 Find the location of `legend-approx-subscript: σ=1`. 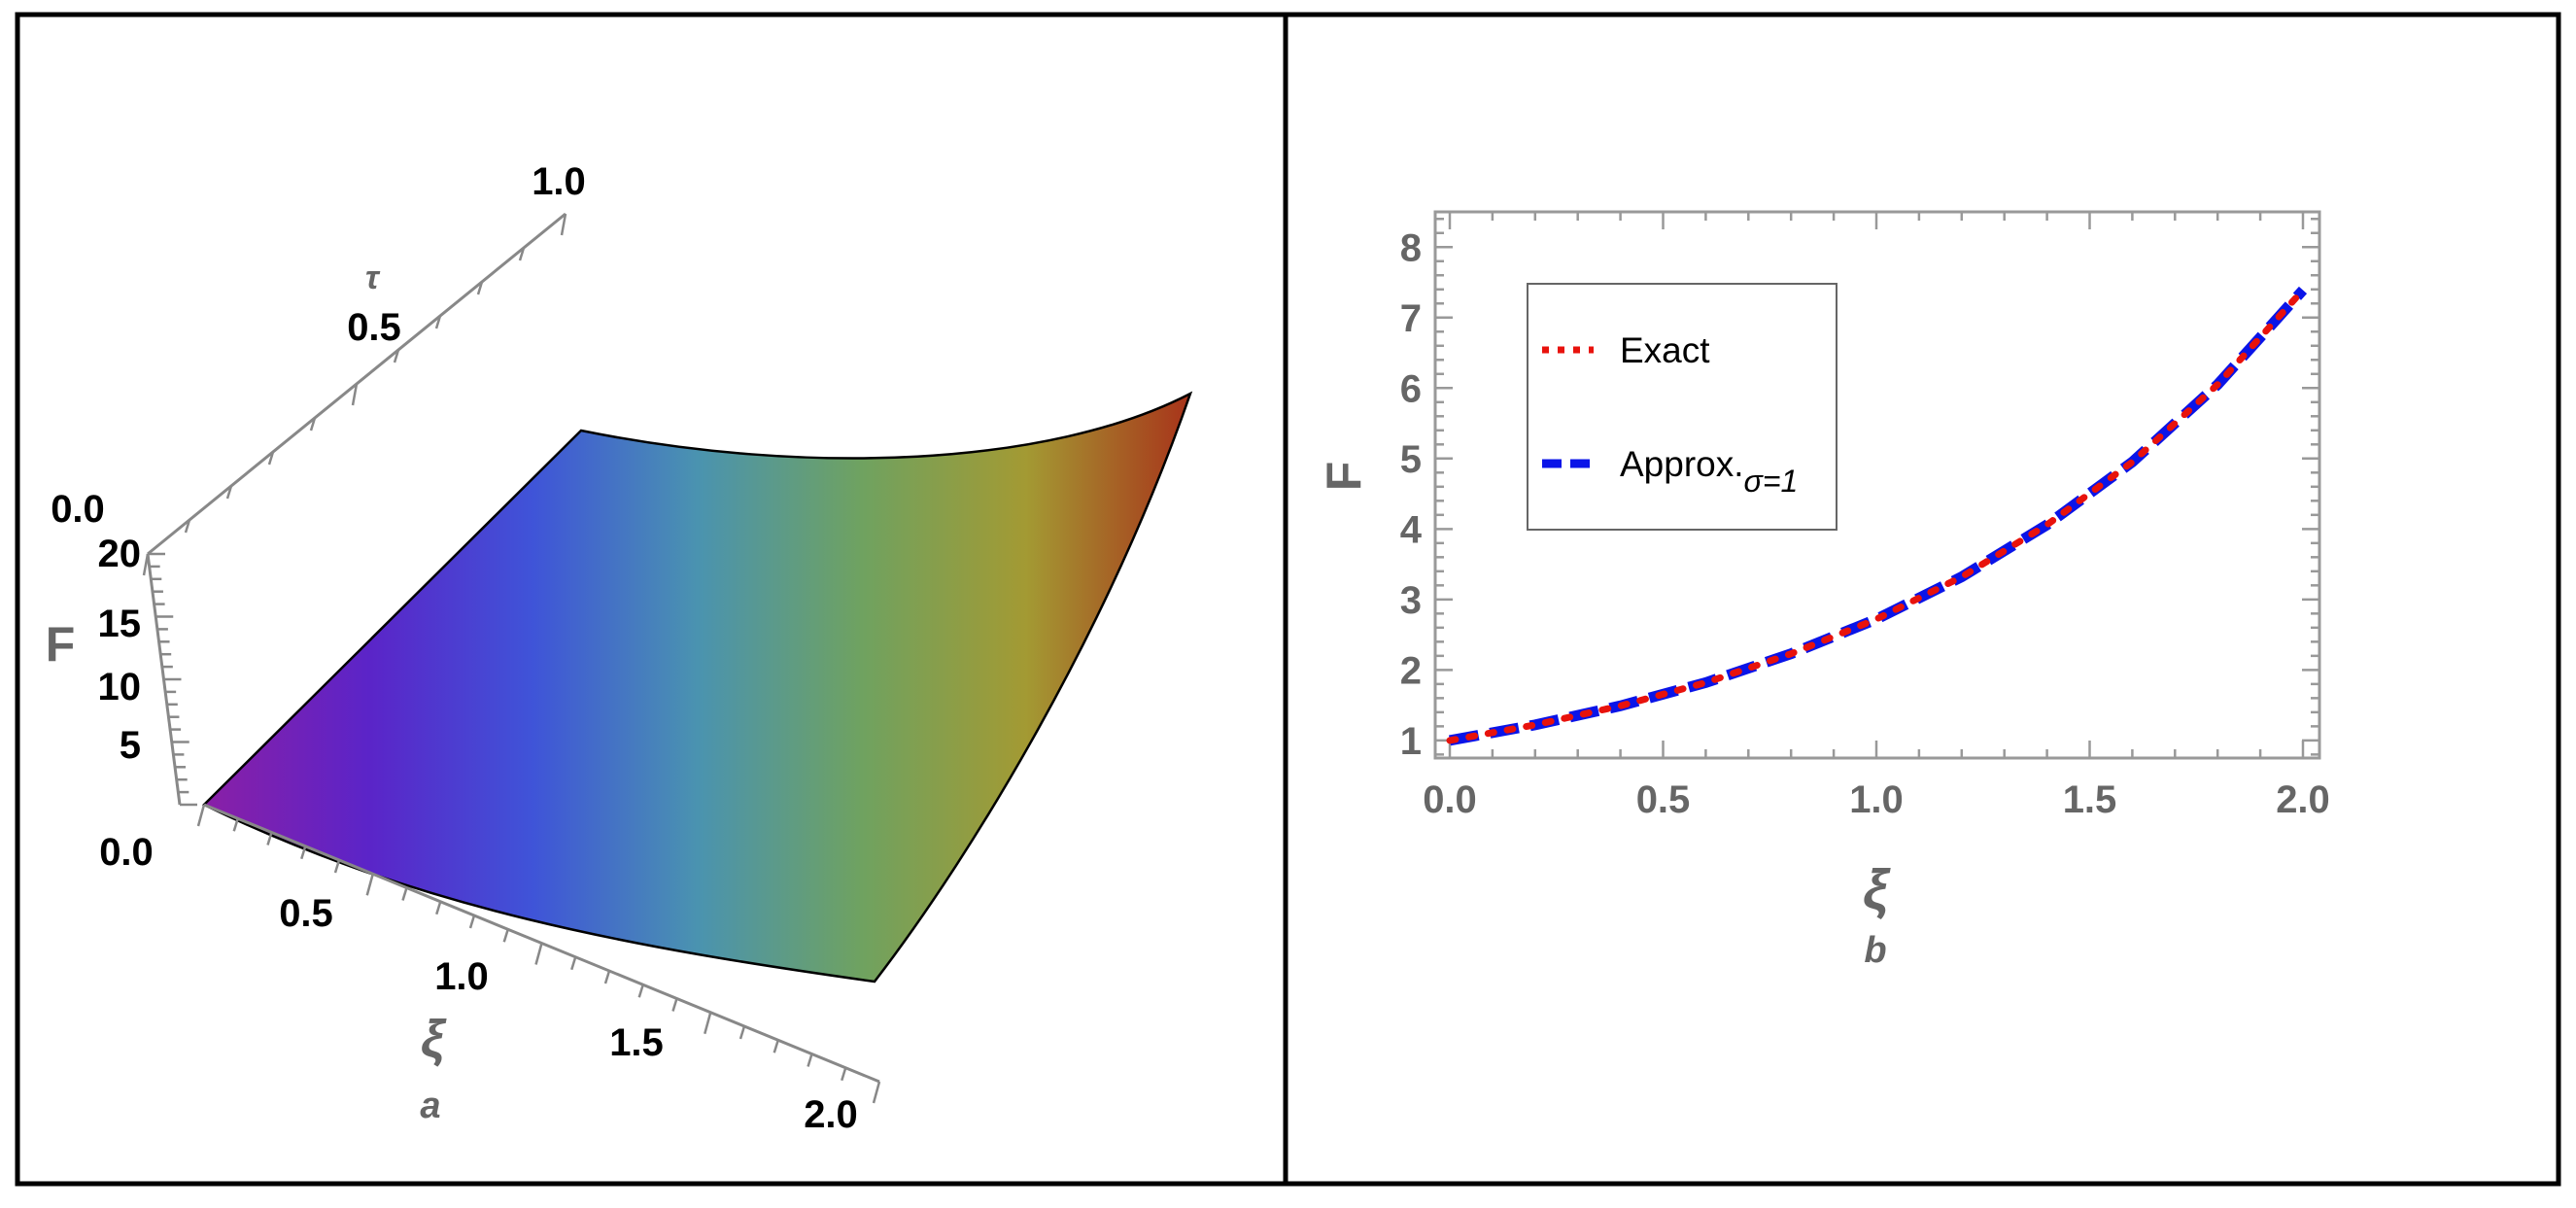

legend-approx-subscript: σ=1 is located at coordinates (1771, 482).